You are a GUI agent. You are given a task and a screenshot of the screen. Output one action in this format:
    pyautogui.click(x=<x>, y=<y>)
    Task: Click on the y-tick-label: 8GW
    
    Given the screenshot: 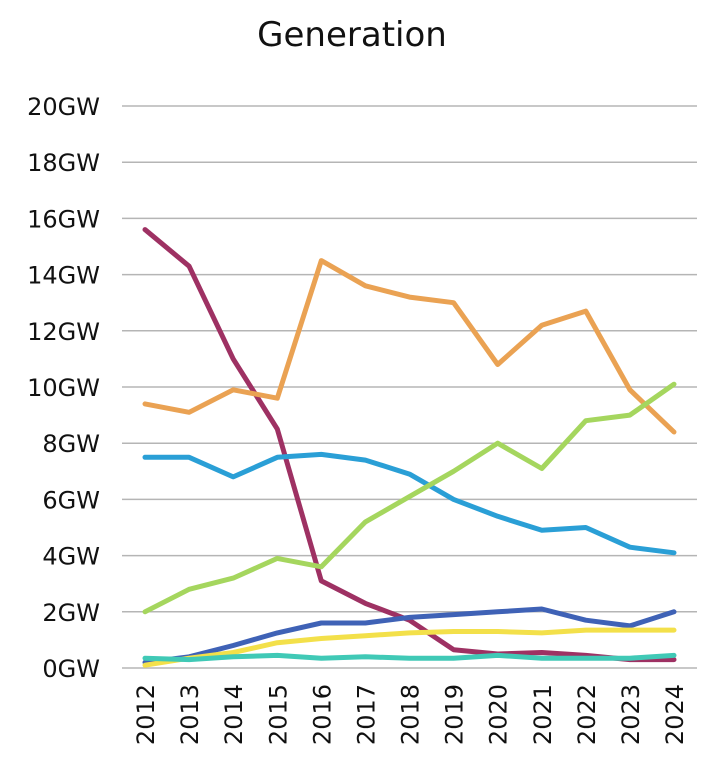 What is the action you would take?
    pyautogui.click(x=71, y=444)
    